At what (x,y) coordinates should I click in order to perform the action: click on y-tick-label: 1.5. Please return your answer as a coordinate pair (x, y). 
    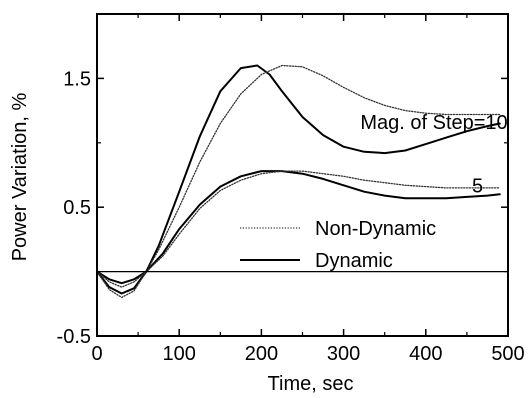
    Looking at the image, I should click on (77, 79).